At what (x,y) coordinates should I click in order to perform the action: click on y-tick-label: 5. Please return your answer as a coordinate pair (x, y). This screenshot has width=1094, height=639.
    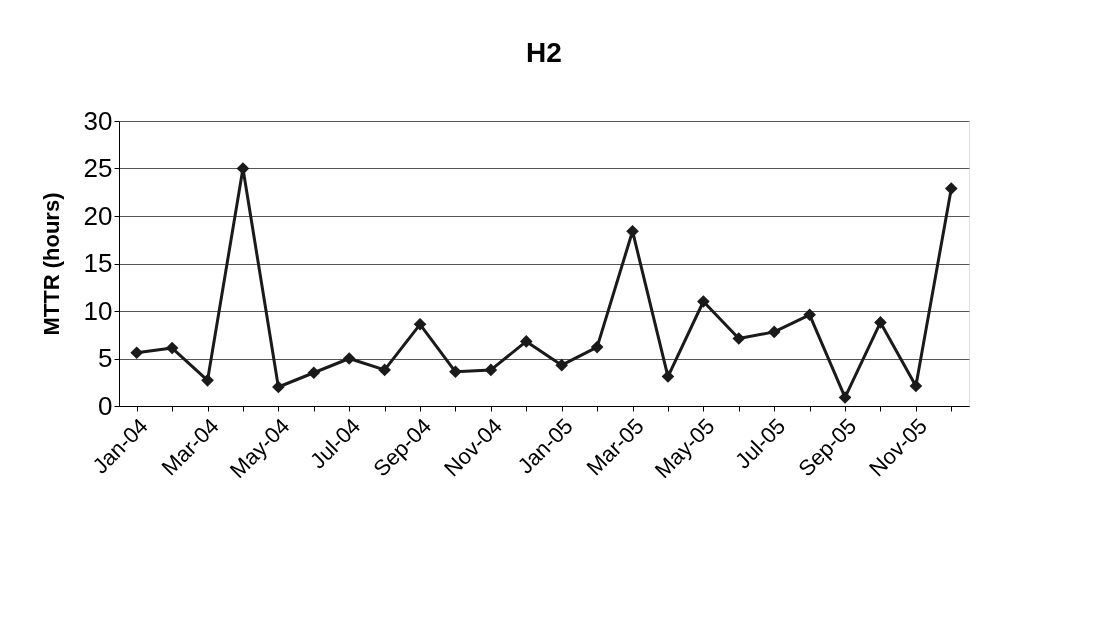
    Looking at the image, I should click on (105, 358).